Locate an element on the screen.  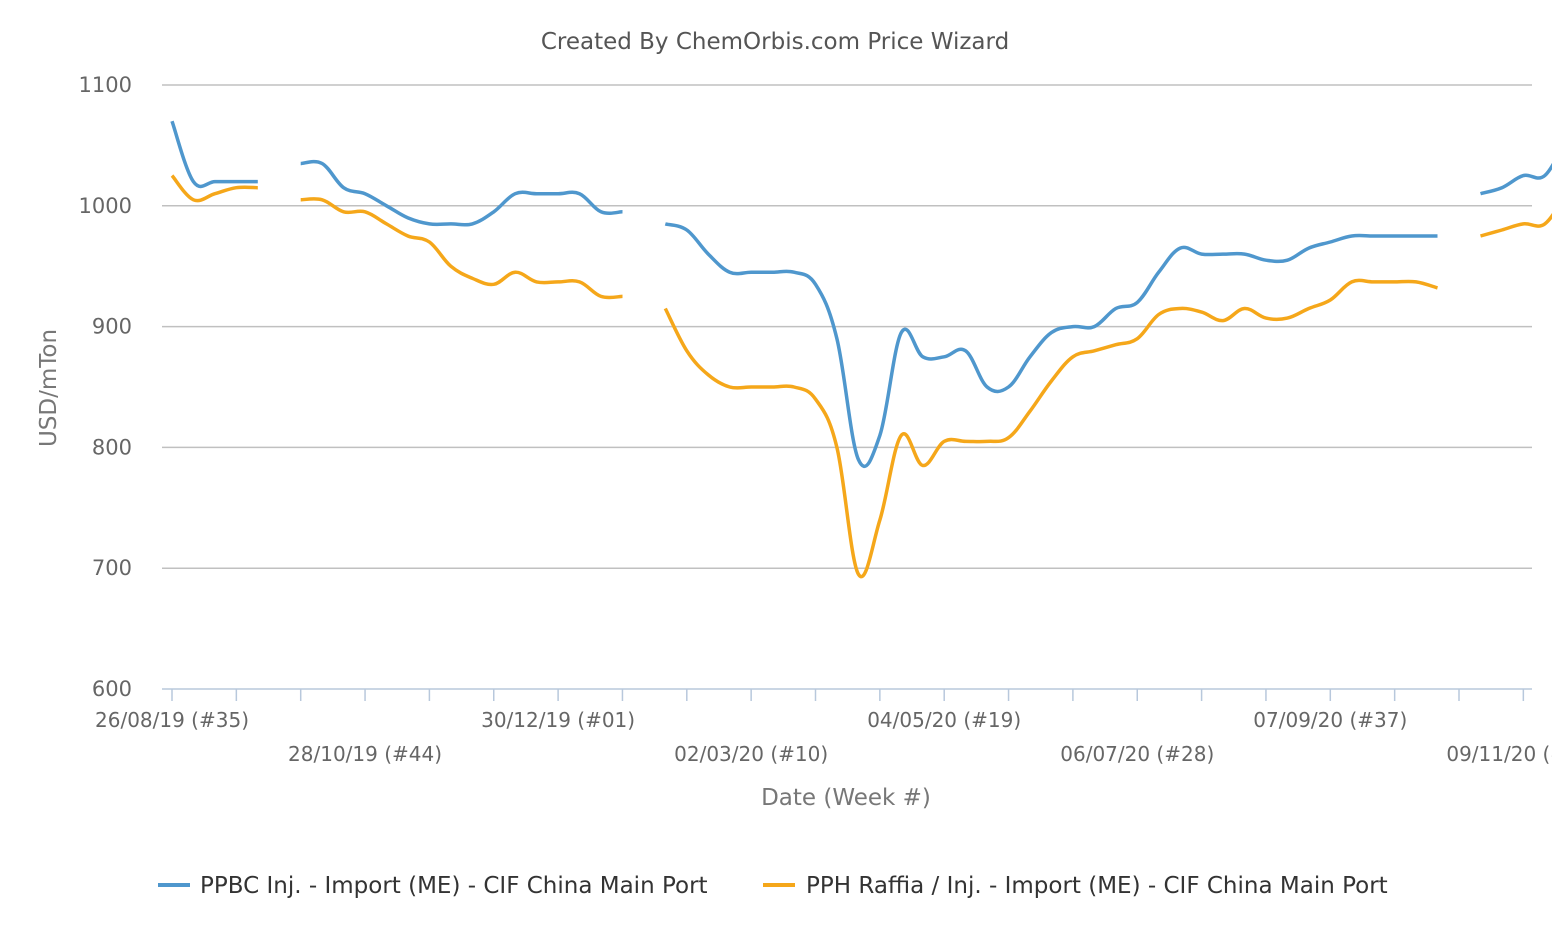
x-tick-label-3: 02/03/20 (#10) is located at coordinates (751, 754).